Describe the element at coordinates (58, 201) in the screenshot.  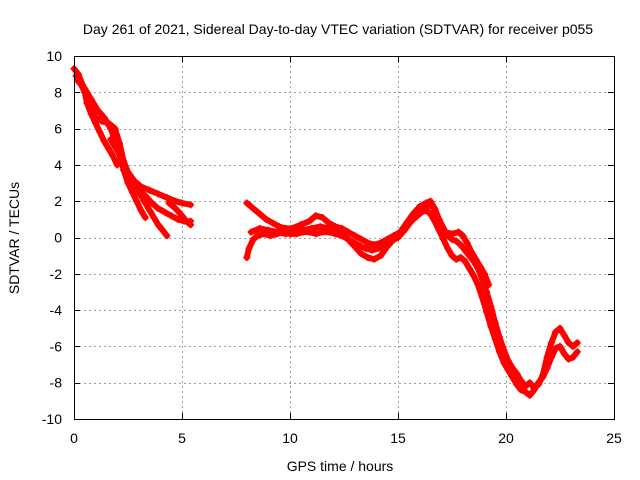
I see `y-tick-label: 2` at that location.